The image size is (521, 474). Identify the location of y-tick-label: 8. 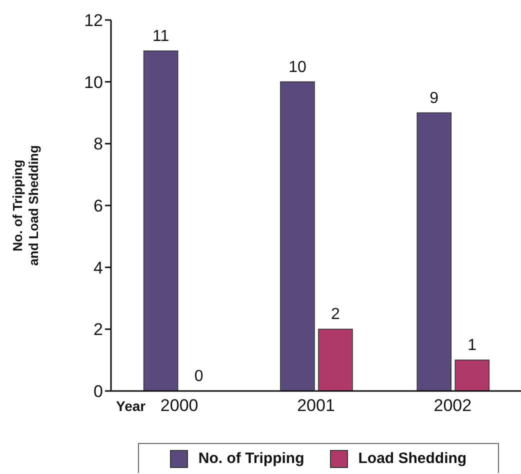
(98, 144).